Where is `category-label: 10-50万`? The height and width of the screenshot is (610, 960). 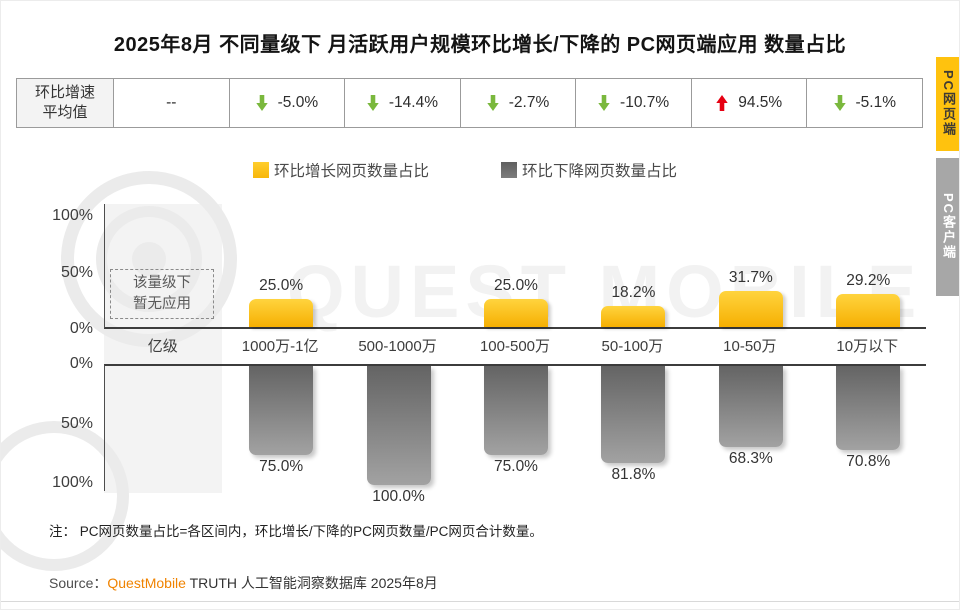 category-label: 10-50万 is located at coordinates (750, 346).